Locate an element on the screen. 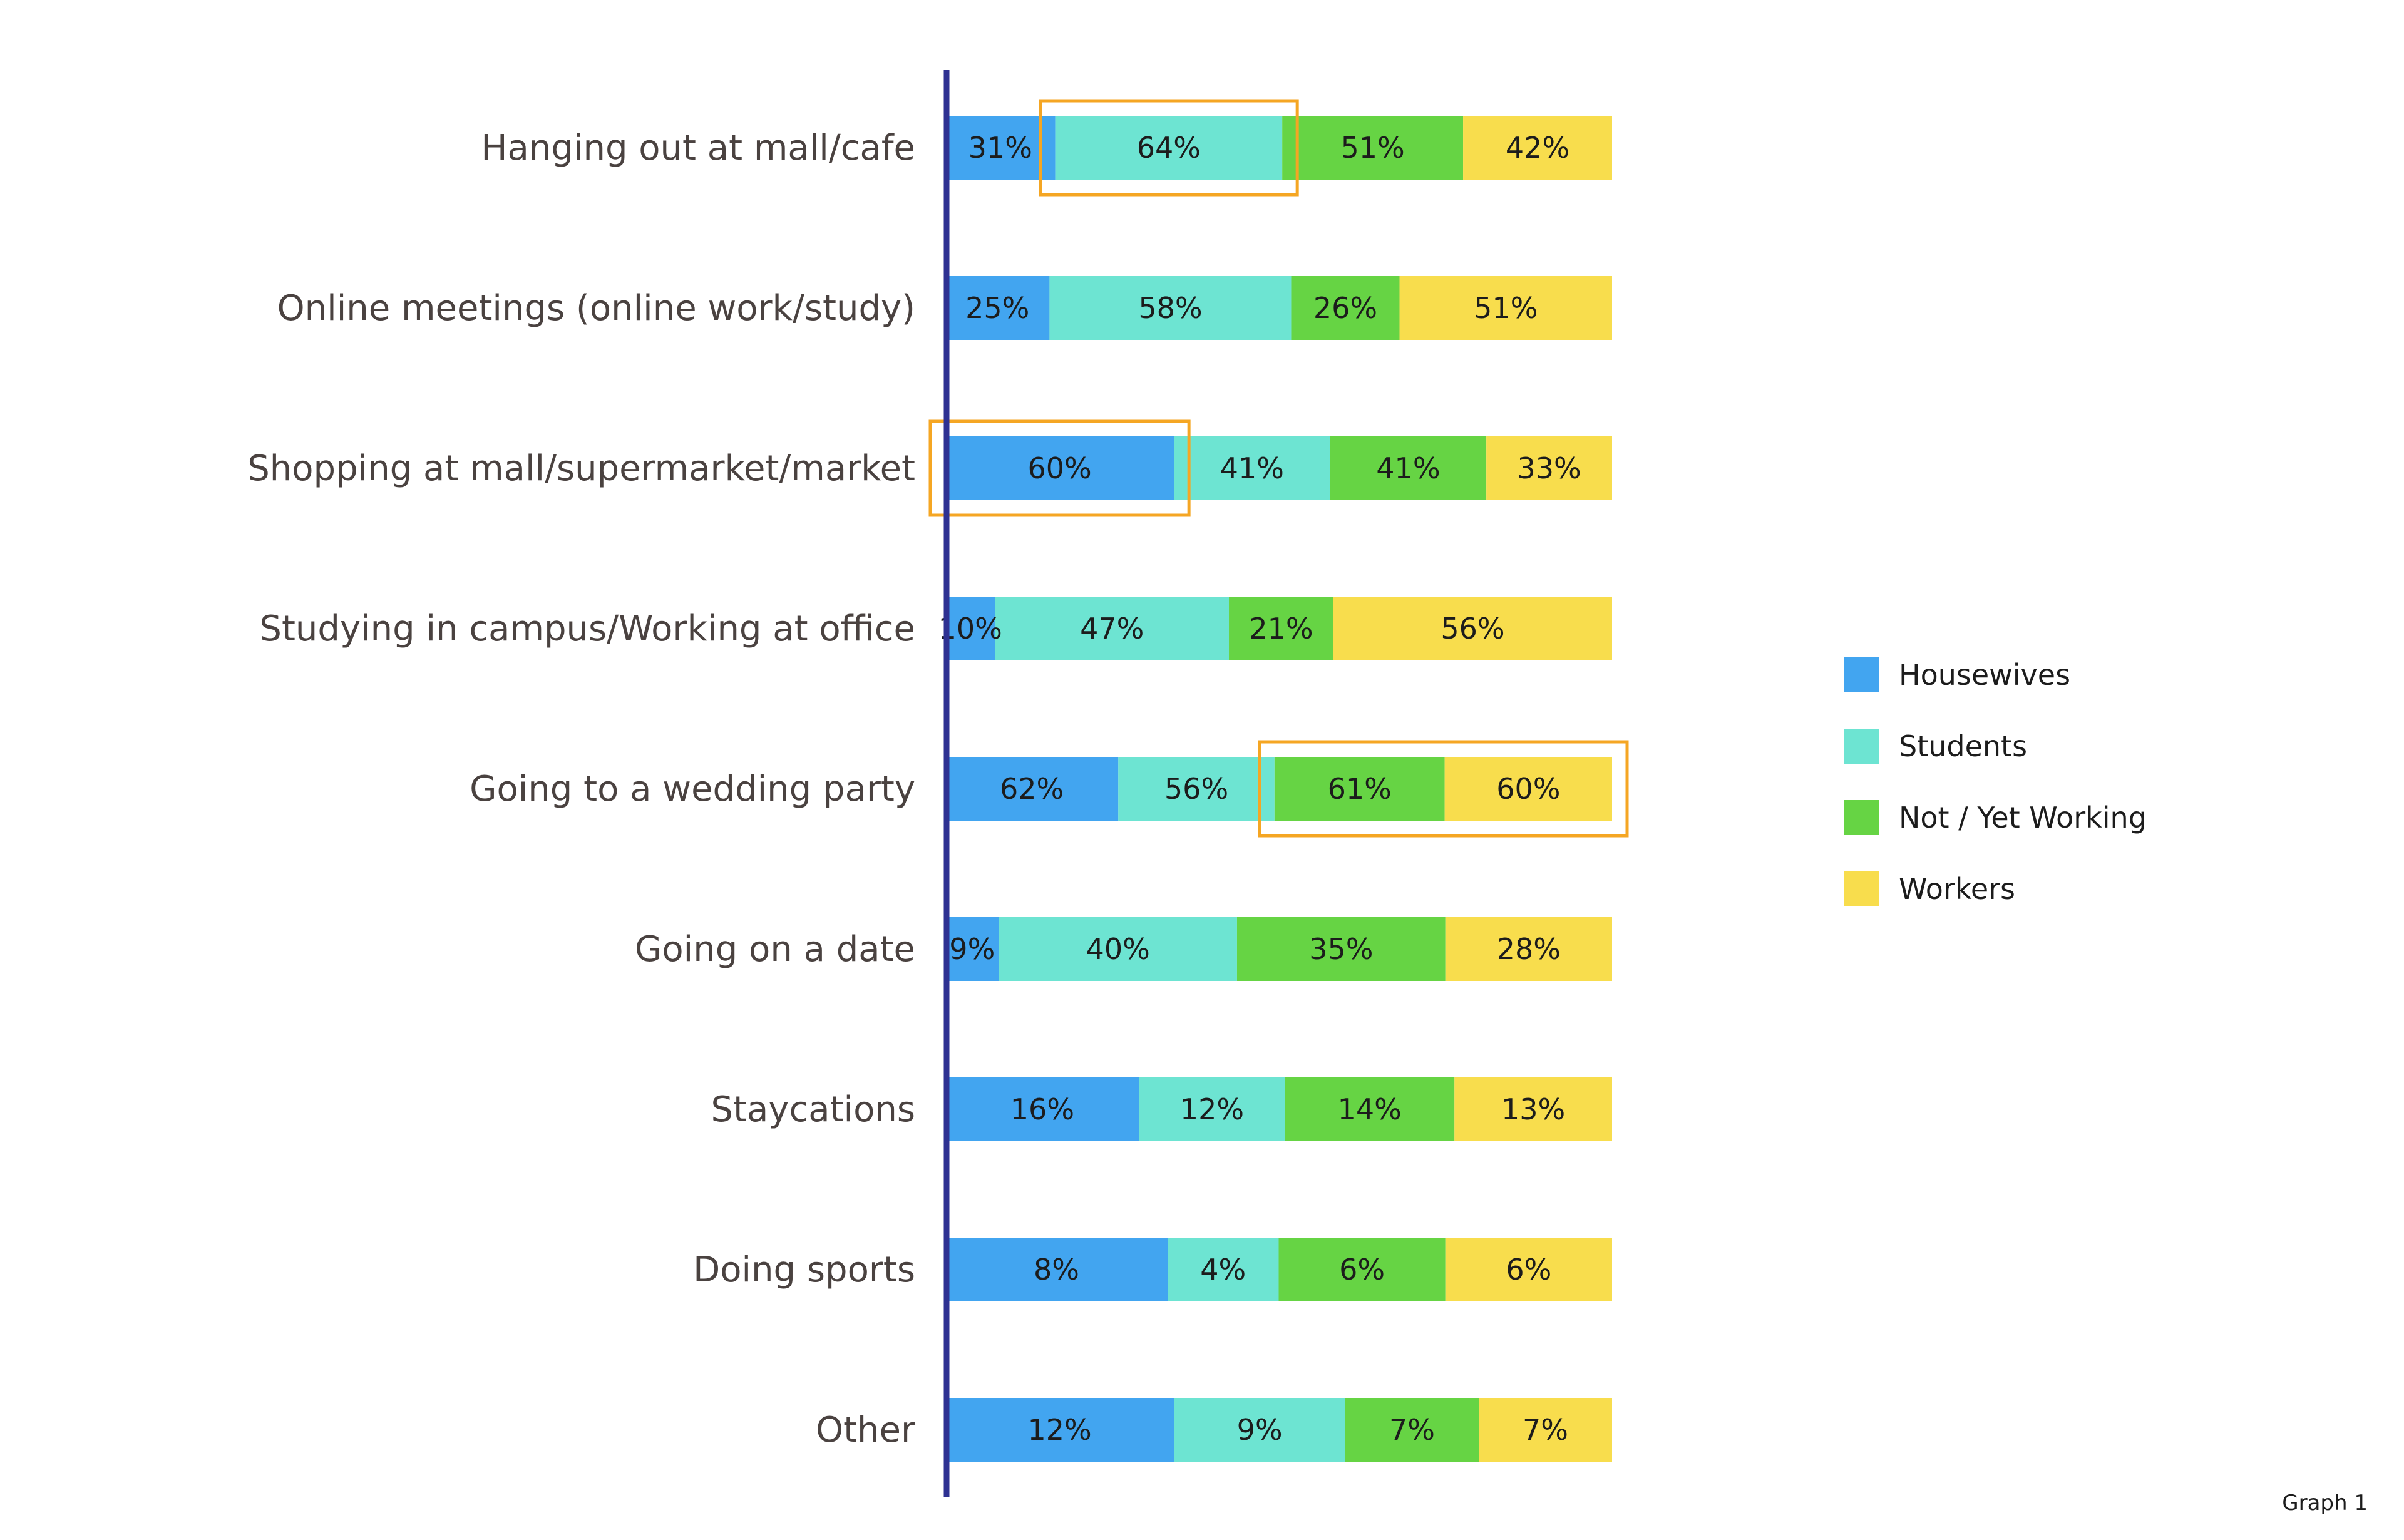  data-label-not-yet-working-doing-sports: 6% is located at coordinates (1362, 1269).